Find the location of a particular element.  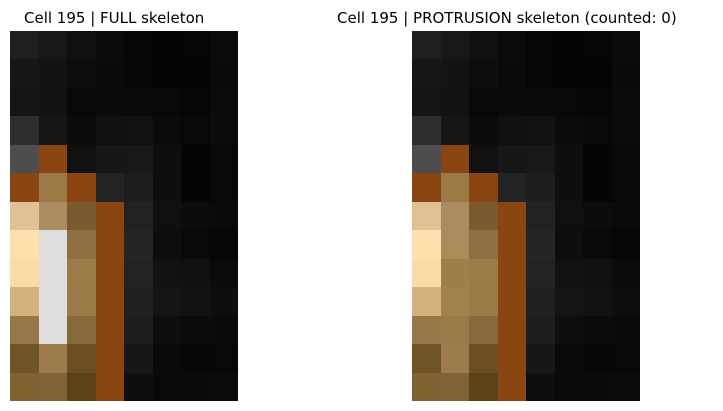

full-skeleton-title: Cell 195 | FULL skeleton is located at coordinates (114, 18).